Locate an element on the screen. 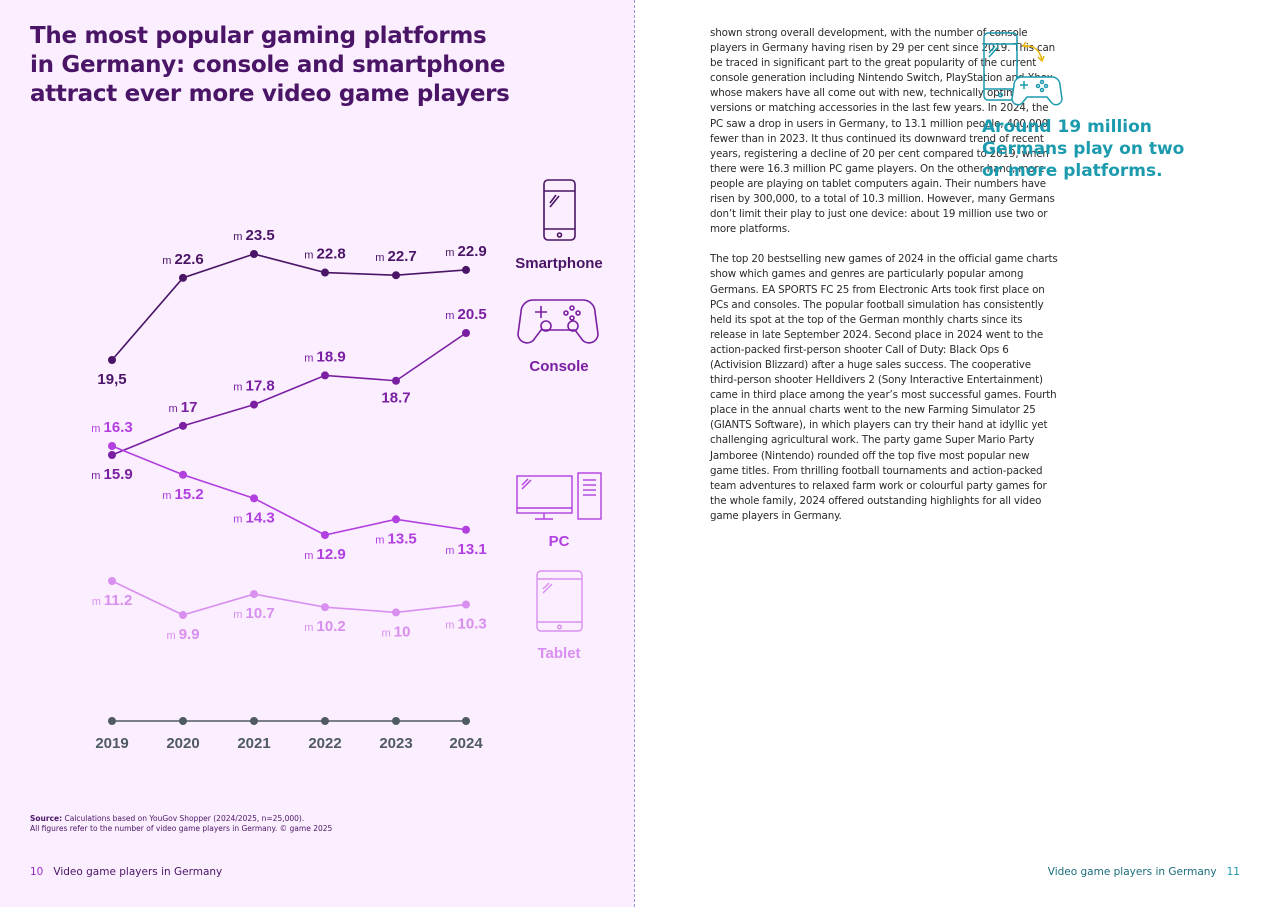 Image resolution: width=1270 pixels, height=907 pixels. tablet-data-label: m 10.2 is located at coordinates (324, 626).